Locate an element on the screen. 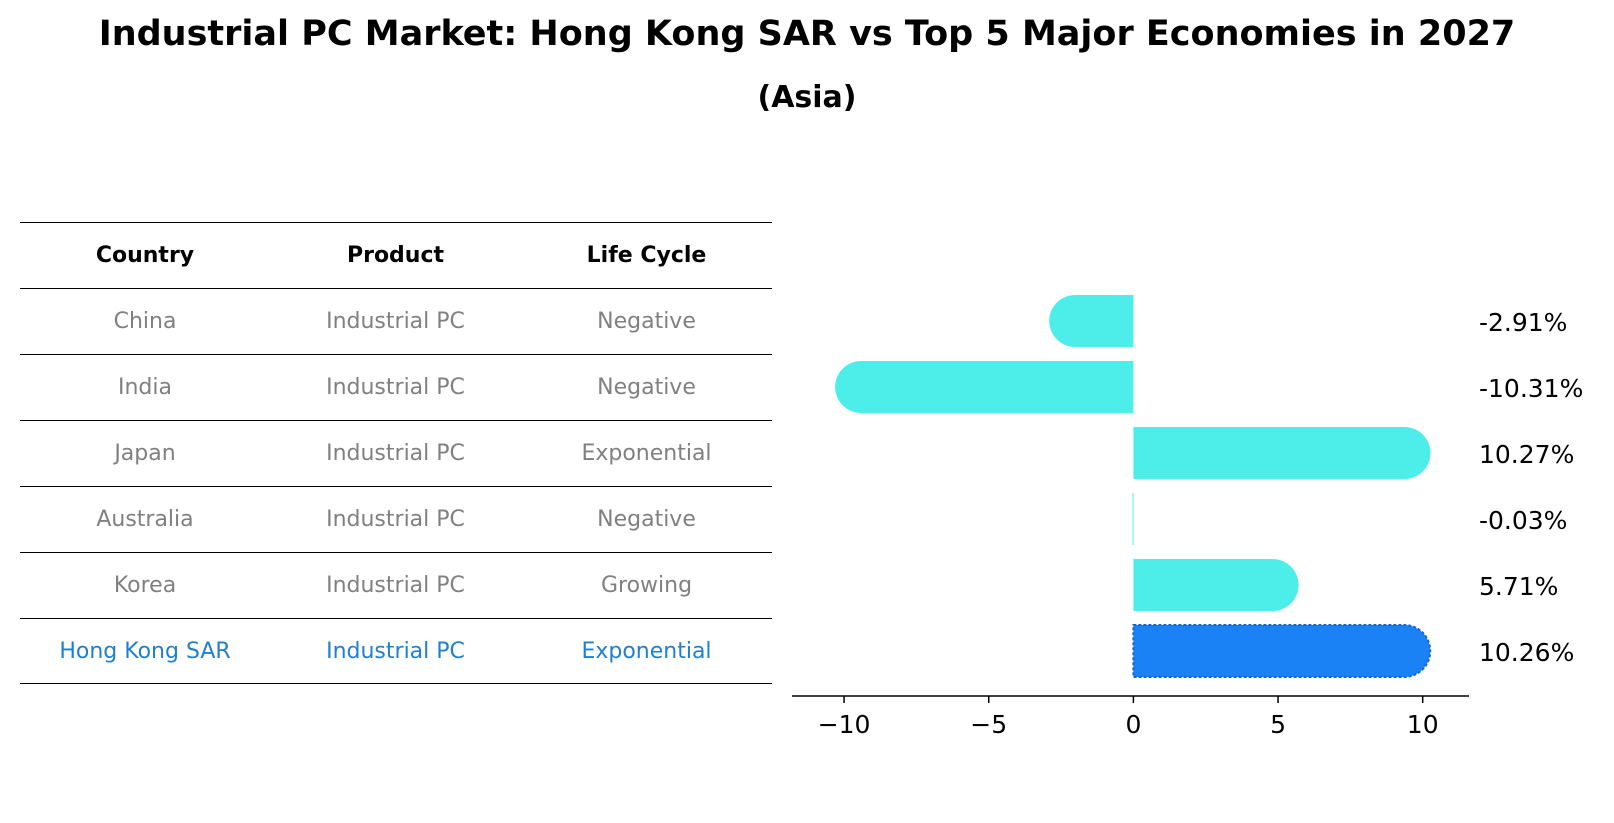 Image resolution: width=1614 pixels, height=823 pixels. cell-country: Korea is located at coordinates (145, 585).